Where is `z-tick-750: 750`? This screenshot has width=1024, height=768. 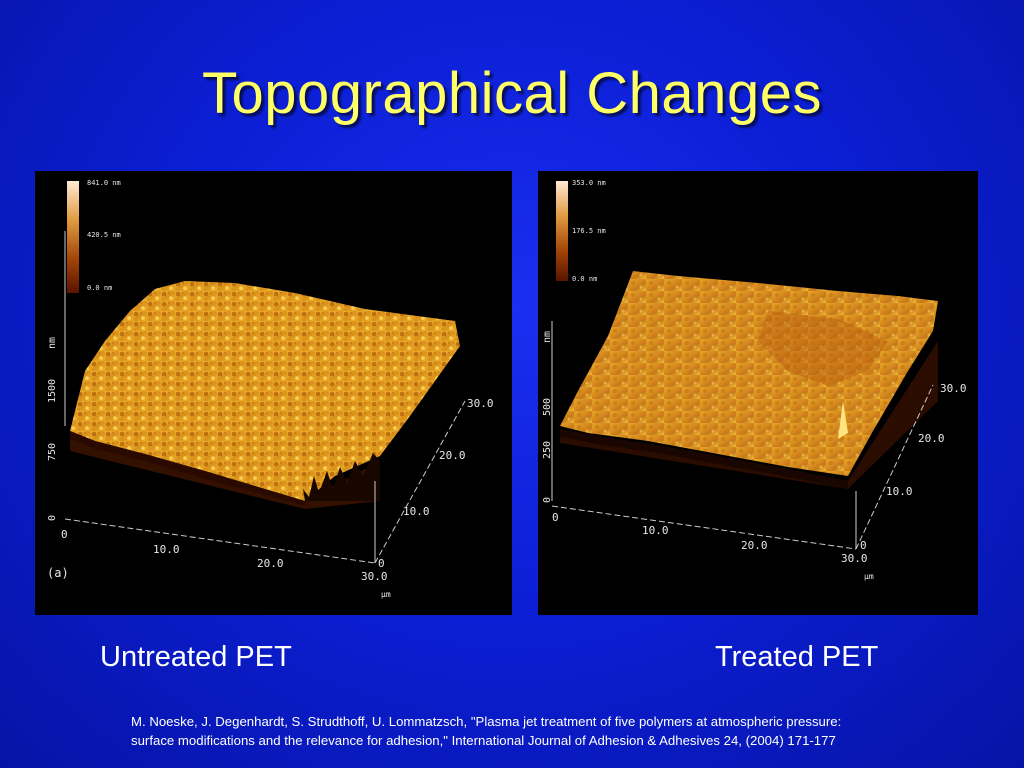 z-tick-750: 750 is located at coordinates (52, 452).